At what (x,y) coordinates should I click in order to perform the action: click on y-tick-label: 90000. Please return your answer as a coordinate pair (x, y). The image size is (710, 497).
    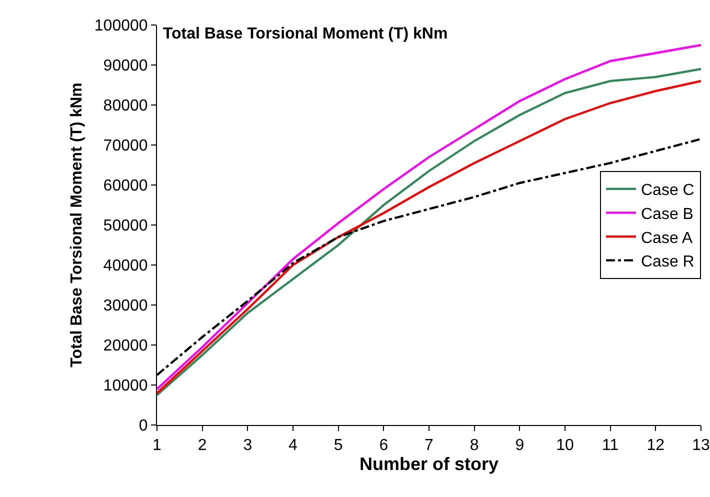
    Looking at the image, I should click on (125, 66).